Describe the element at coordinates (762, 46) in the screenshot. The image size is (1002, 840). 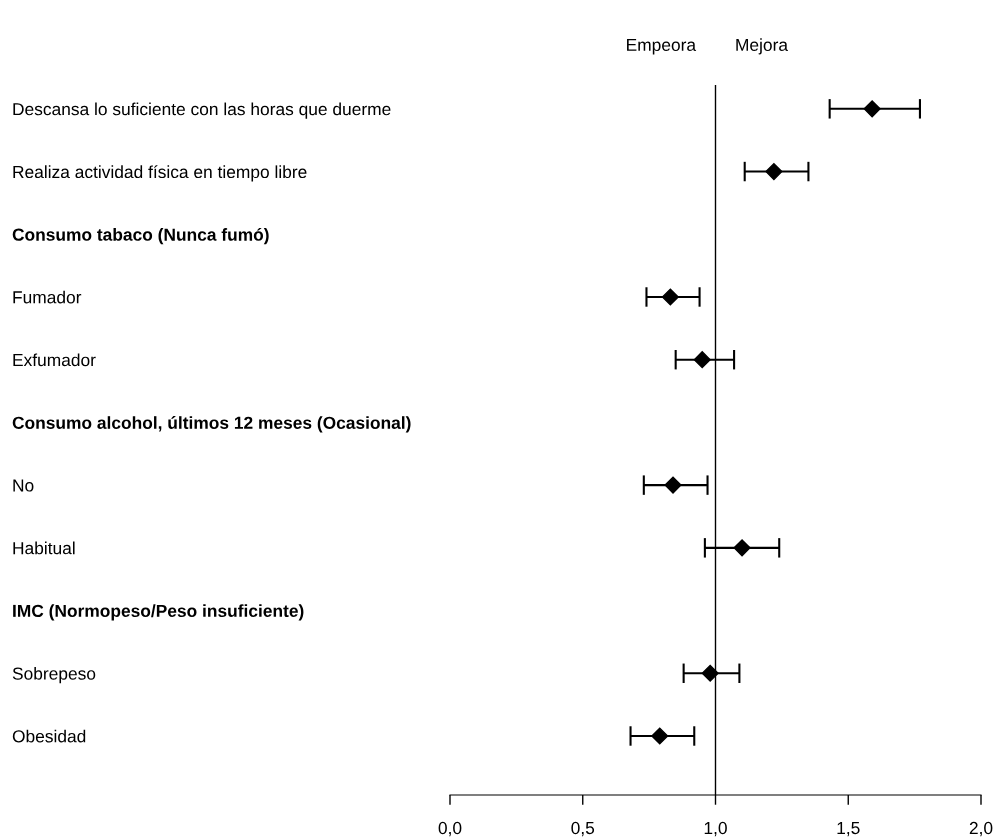
I see `text: Mejora` at that location.